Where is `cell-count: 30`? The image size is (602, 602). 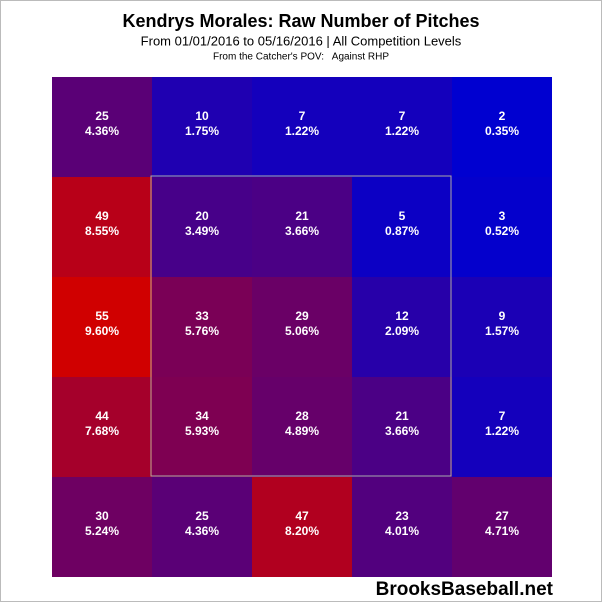 cell-count: 30 is located at coordinates (102, 516).